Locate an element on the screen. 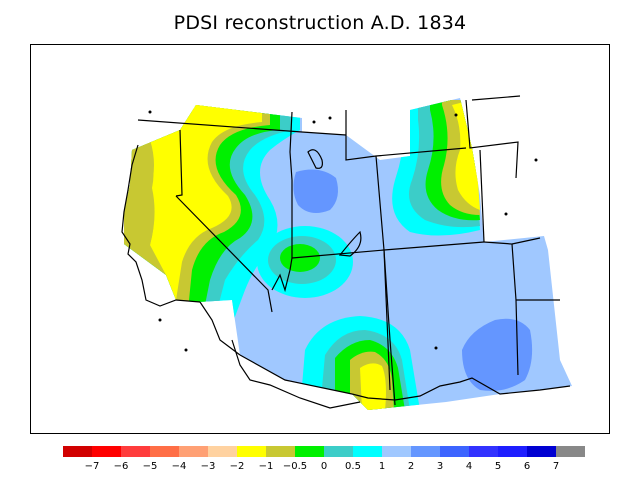  legend-tick-label: 0.5 is located at coordinates (353, 466).